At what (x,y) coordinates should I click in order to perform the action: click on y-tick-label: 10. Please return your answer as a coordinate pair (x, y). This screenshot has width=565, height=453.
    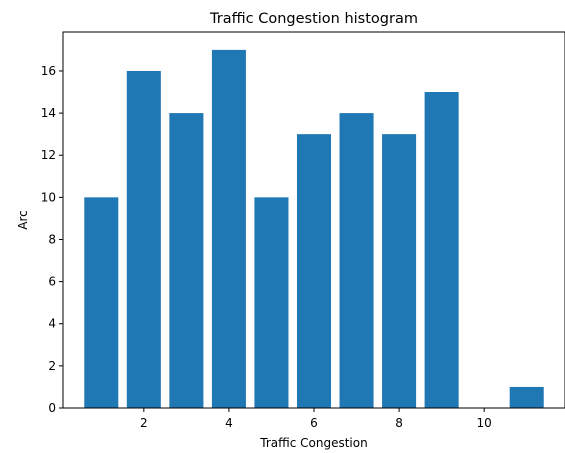
    Looking at the image, I should click on (48, 197).